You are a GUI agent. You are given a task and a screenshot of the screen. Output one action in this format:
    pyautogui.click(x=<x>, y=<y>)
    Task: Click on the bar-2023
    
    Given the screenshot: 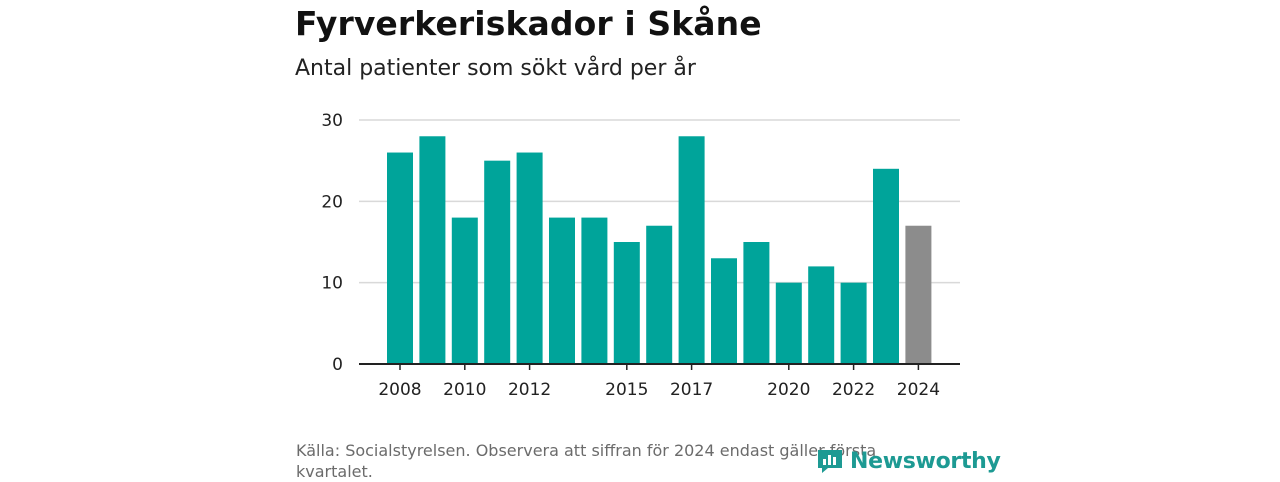 What is the action you would take?
    pyautogui.click(x=886, y=266)
    